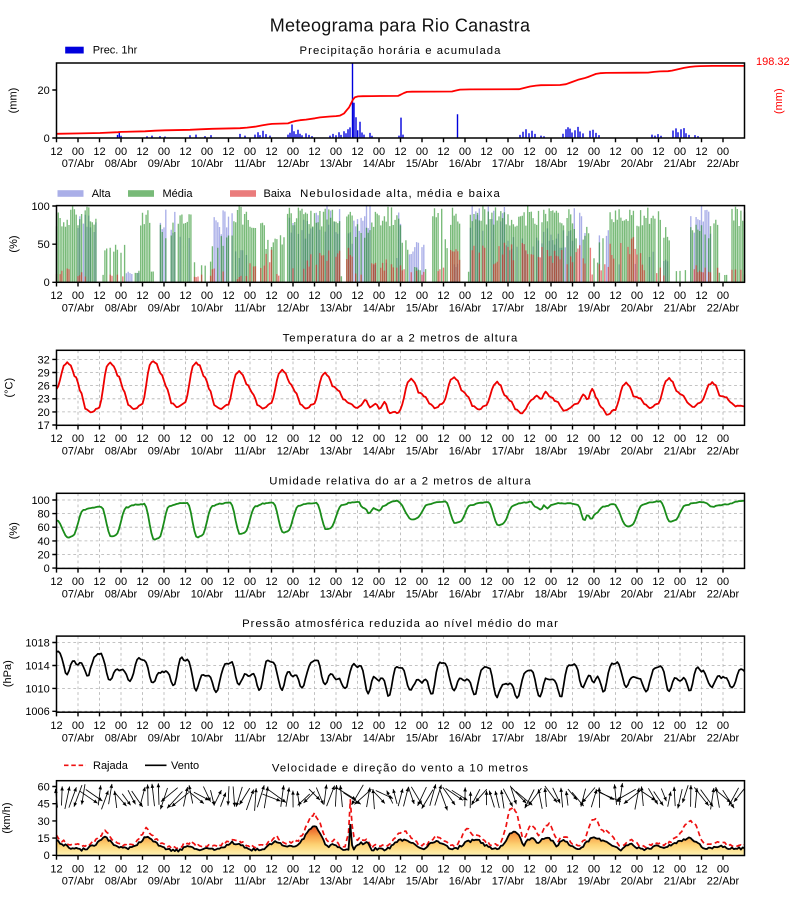  I want to click on svg-text: 198.32, so click(773, 62).